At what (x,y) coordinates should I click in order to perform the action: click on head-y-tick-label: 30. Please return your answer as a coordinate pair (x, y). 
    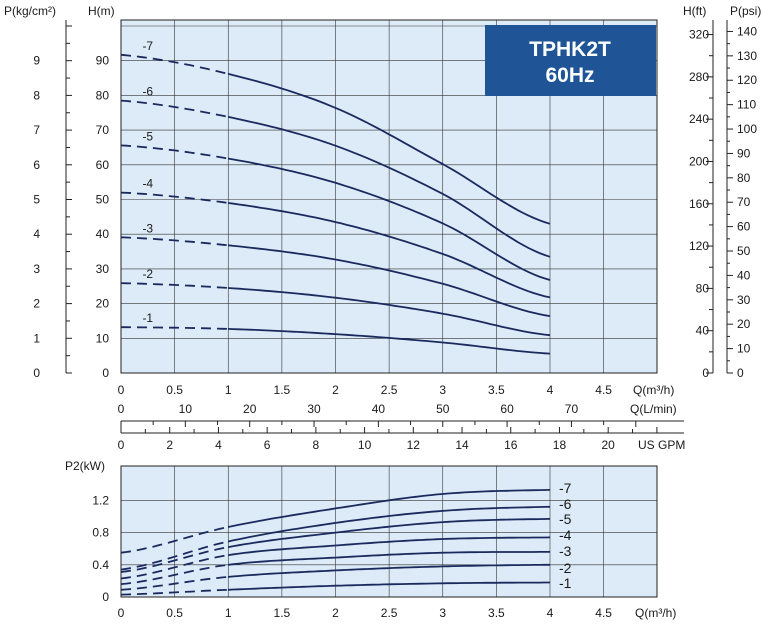
    Looking at the image, I should click on (103, 269).